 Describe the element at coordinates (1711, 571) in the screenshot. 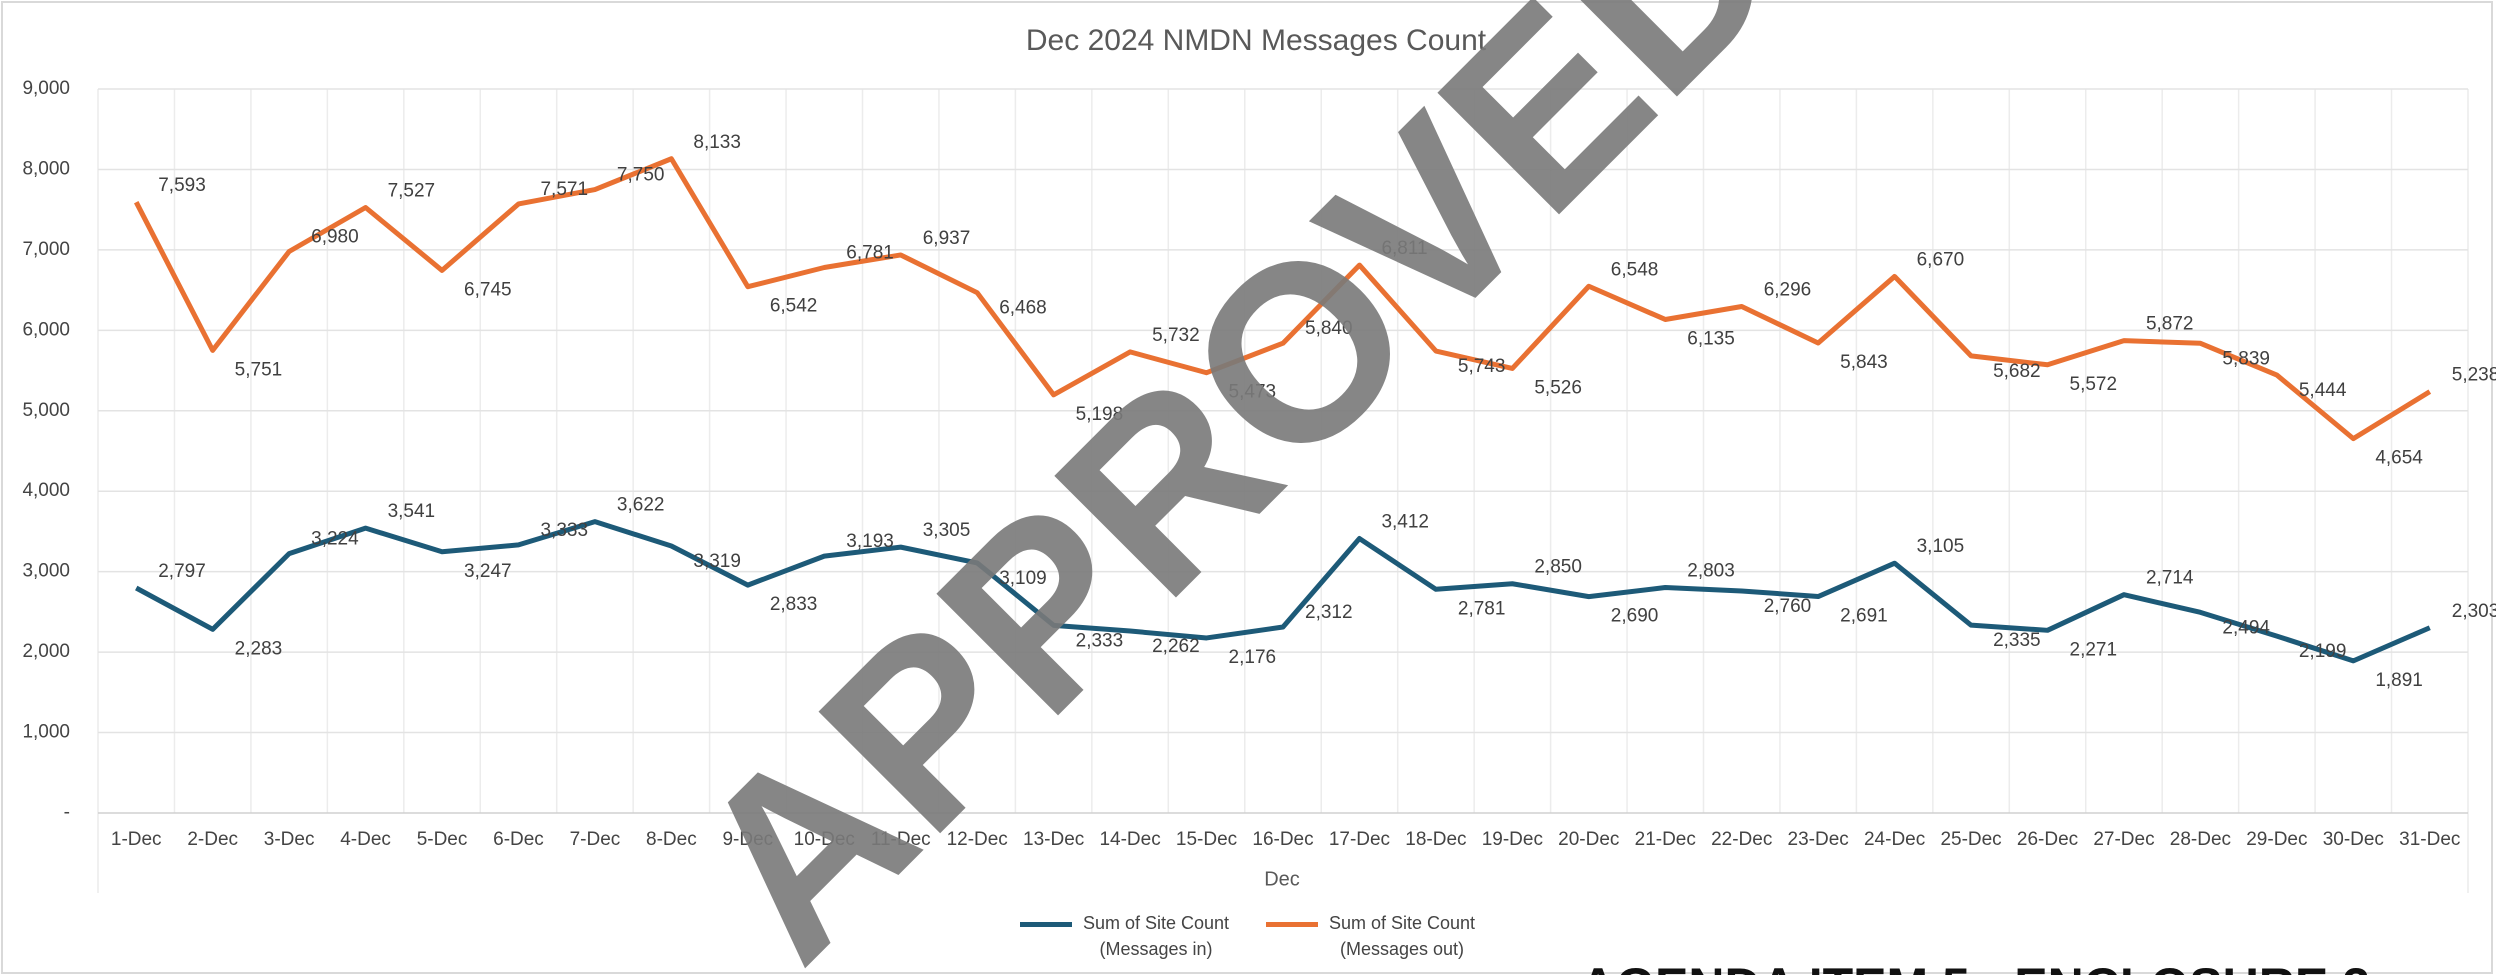

I see `data-label: 2,803` at that location.